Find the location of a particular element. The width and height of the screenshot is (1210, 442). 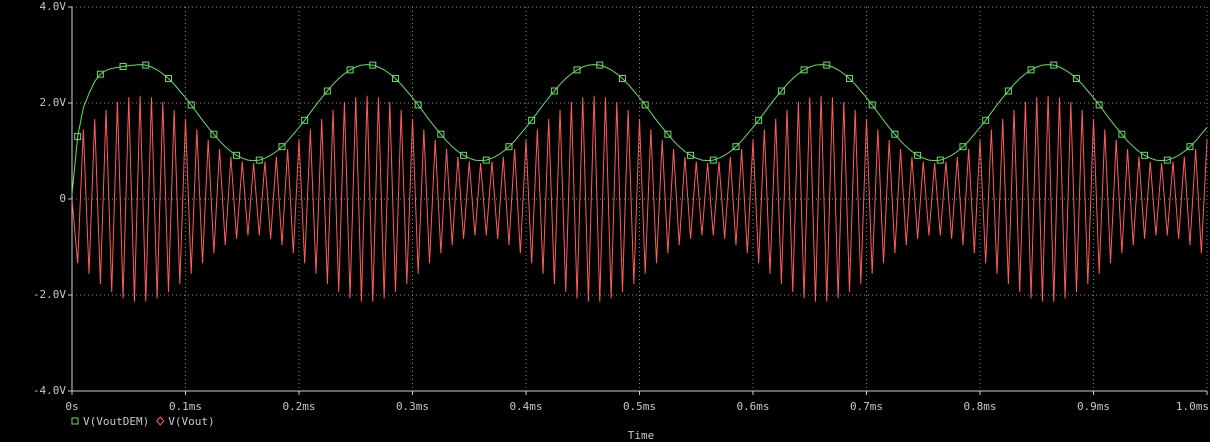

legend-item: V(VoutDEM) is located at coordinates (110, 421).